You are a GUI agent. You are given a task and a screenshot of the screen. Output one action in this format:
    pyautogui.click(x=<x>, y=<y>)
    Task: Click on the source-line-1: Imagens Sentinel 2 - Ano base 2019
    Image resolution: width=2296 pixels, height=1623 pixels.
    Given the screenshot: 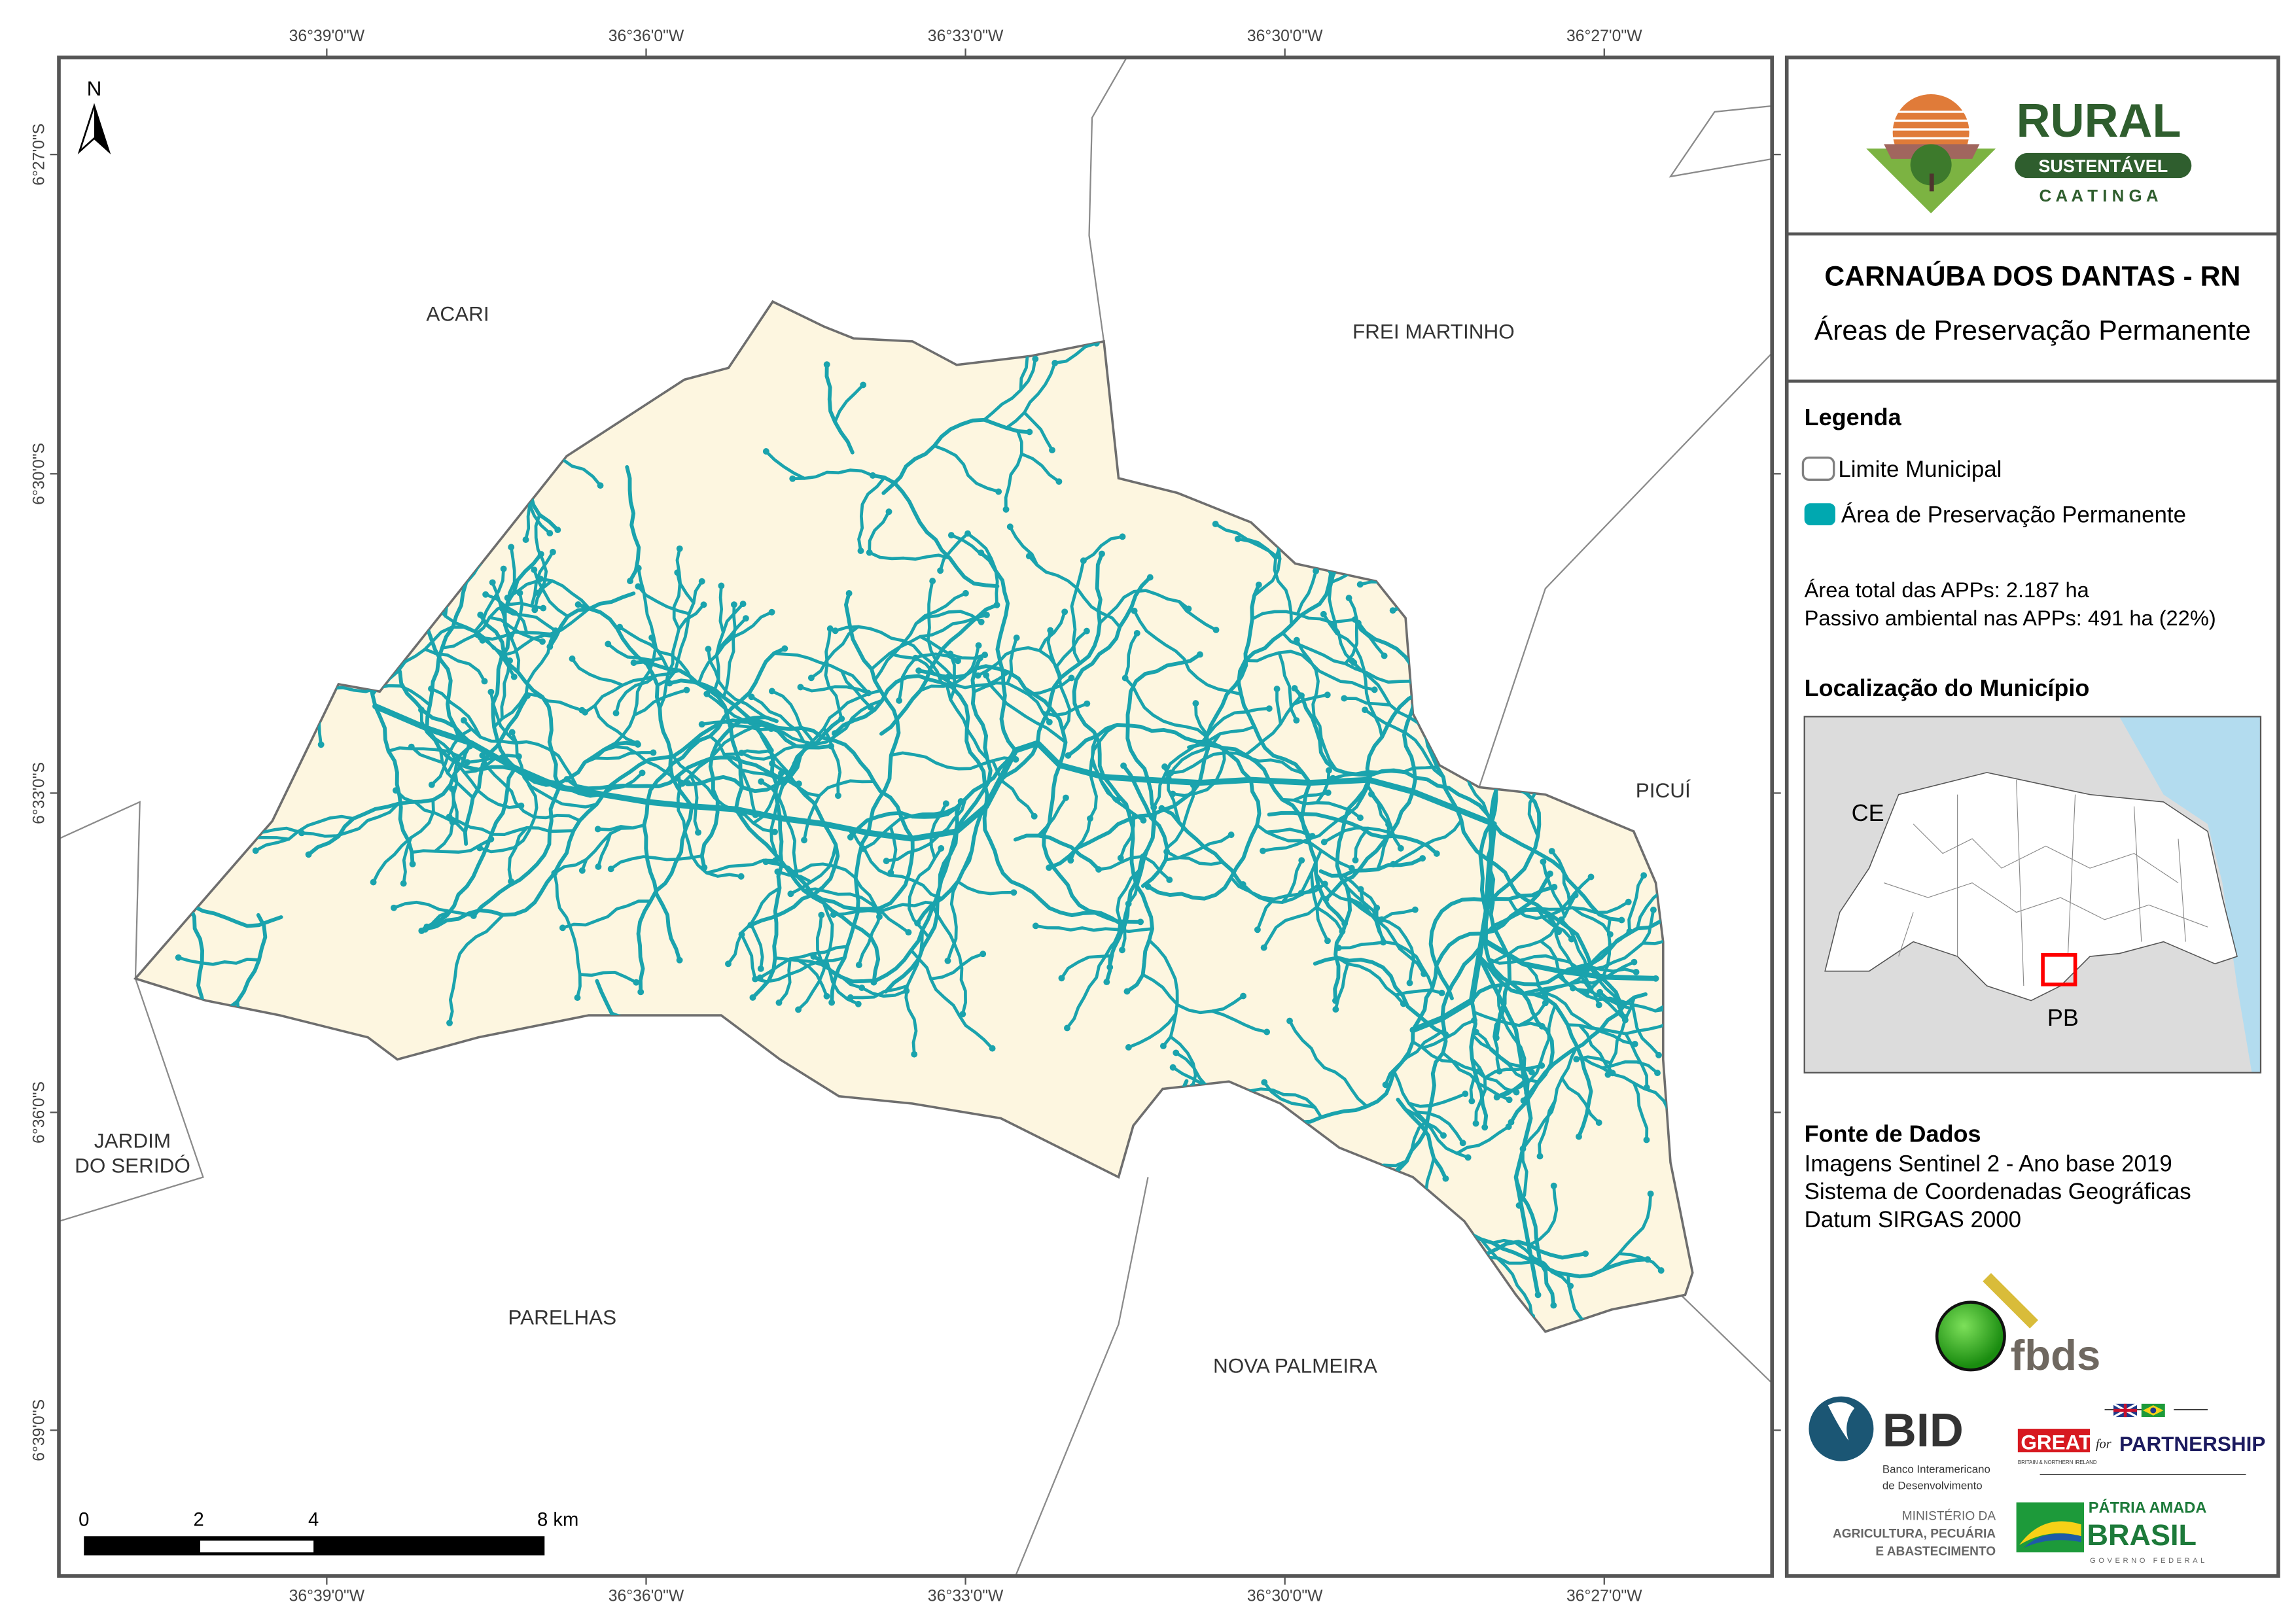 What is the action you would take?
    pyautogui.click(x=1989, y=1164)
    